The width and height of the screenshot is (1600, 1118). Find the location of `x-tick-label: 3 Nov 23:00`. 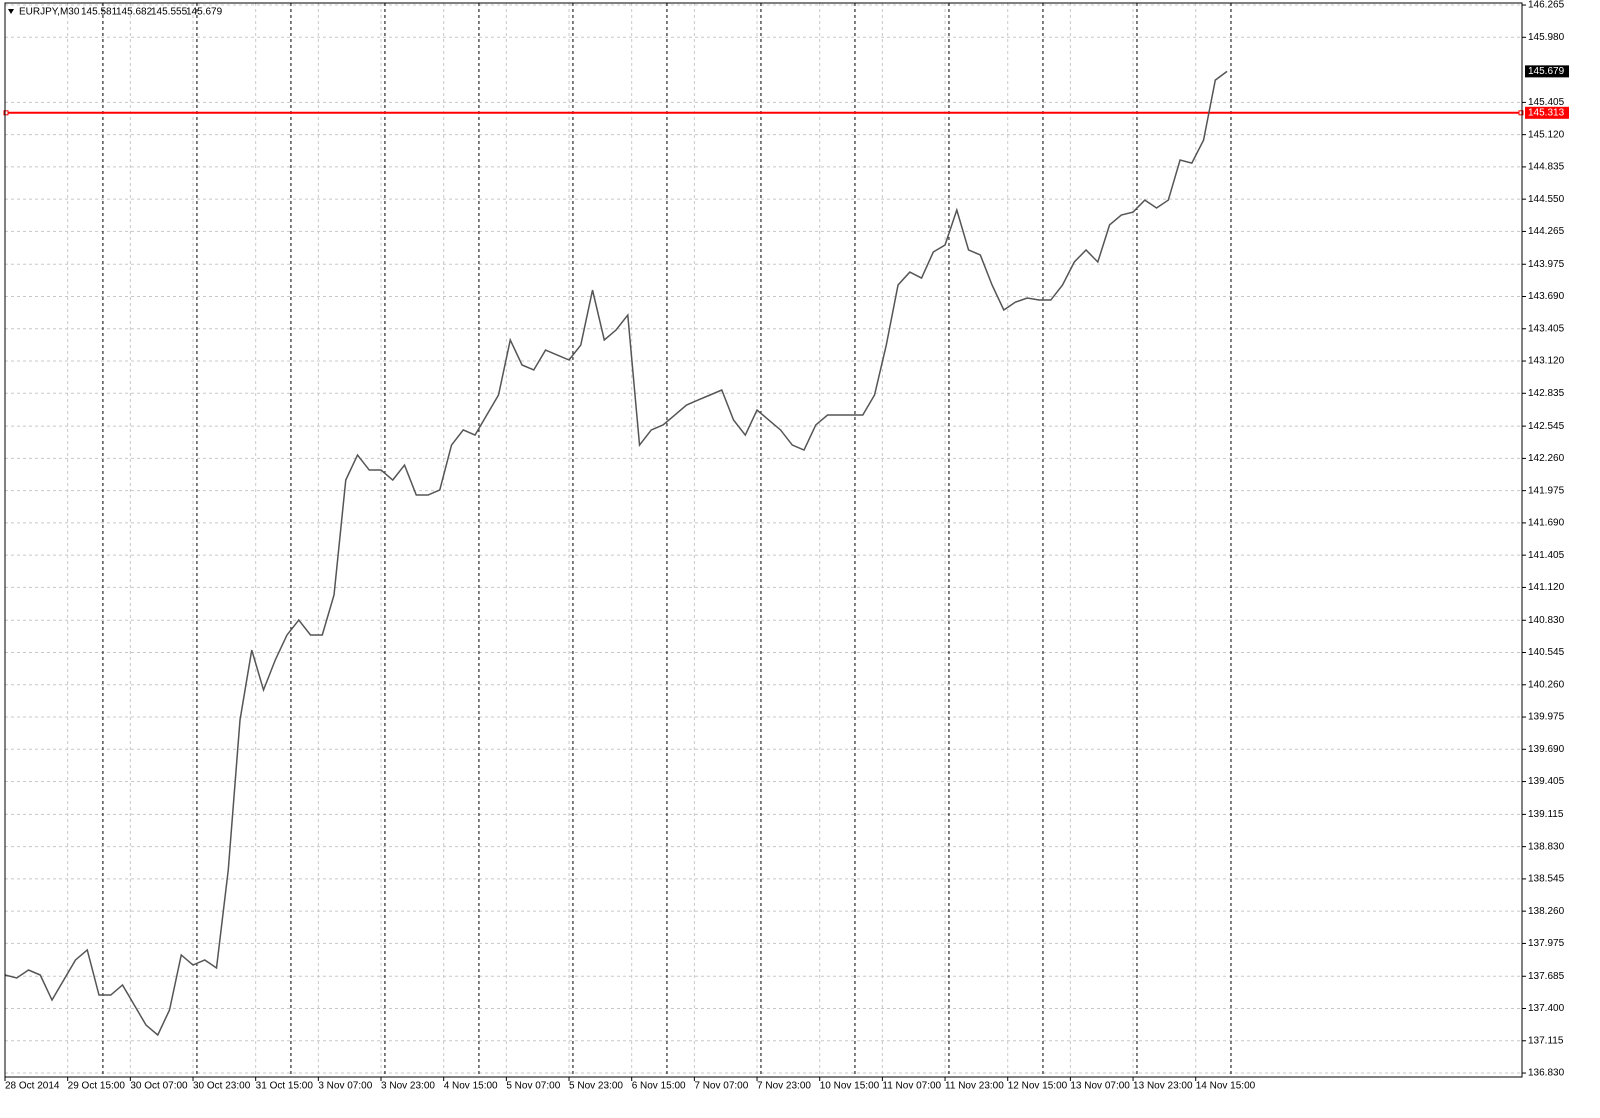

x-tick-label: 3 Nov 23:00 is located at coordinates (408, 1086).